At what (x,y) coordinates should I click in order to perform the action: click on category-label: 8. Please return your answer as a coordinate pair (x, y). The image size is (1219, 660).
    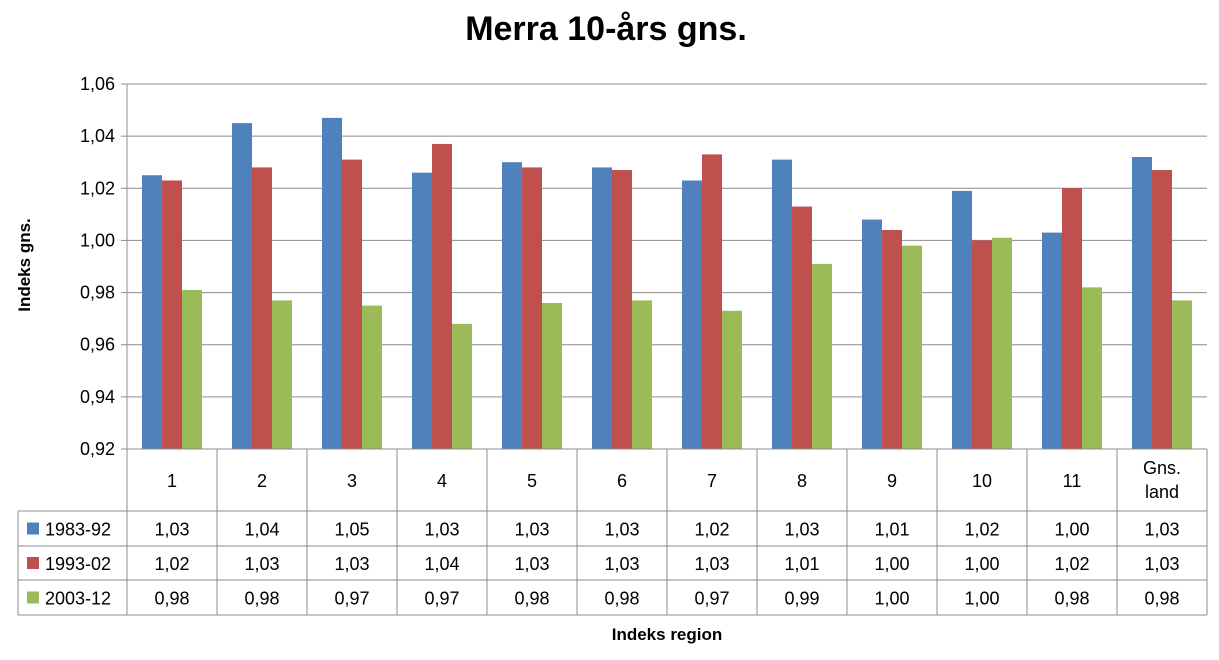
    Looking at the image, I should click on (802, 481).